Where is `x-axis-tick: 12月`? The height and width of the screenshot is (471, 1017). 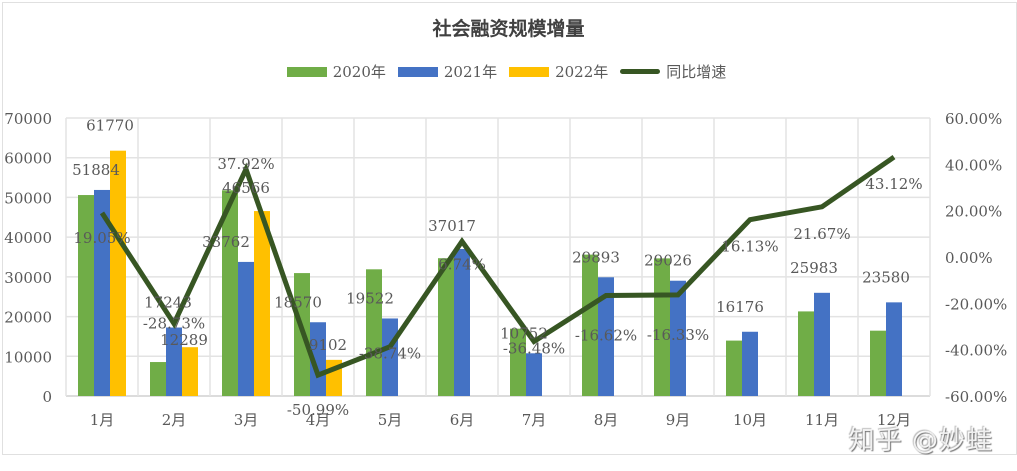
x-axis-tick: 12月 is located at coordinates (894, 420).